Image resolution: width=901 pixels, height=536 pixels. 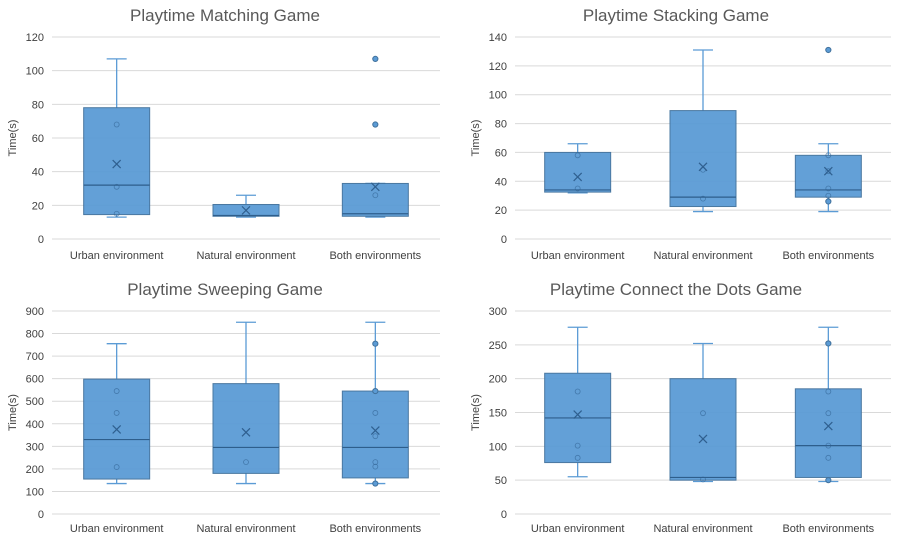 I want to click on y-tick-label: 400, so click(x=35, y=425).